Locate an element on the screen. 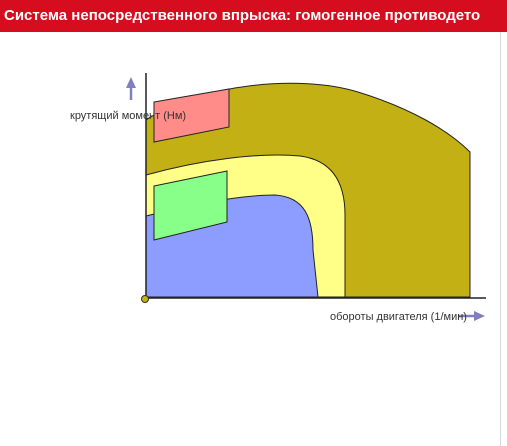 This screenshot has height=446, width=507. y-axis-label: крутящий момент (Нм) is located at coordinates (128, 116).